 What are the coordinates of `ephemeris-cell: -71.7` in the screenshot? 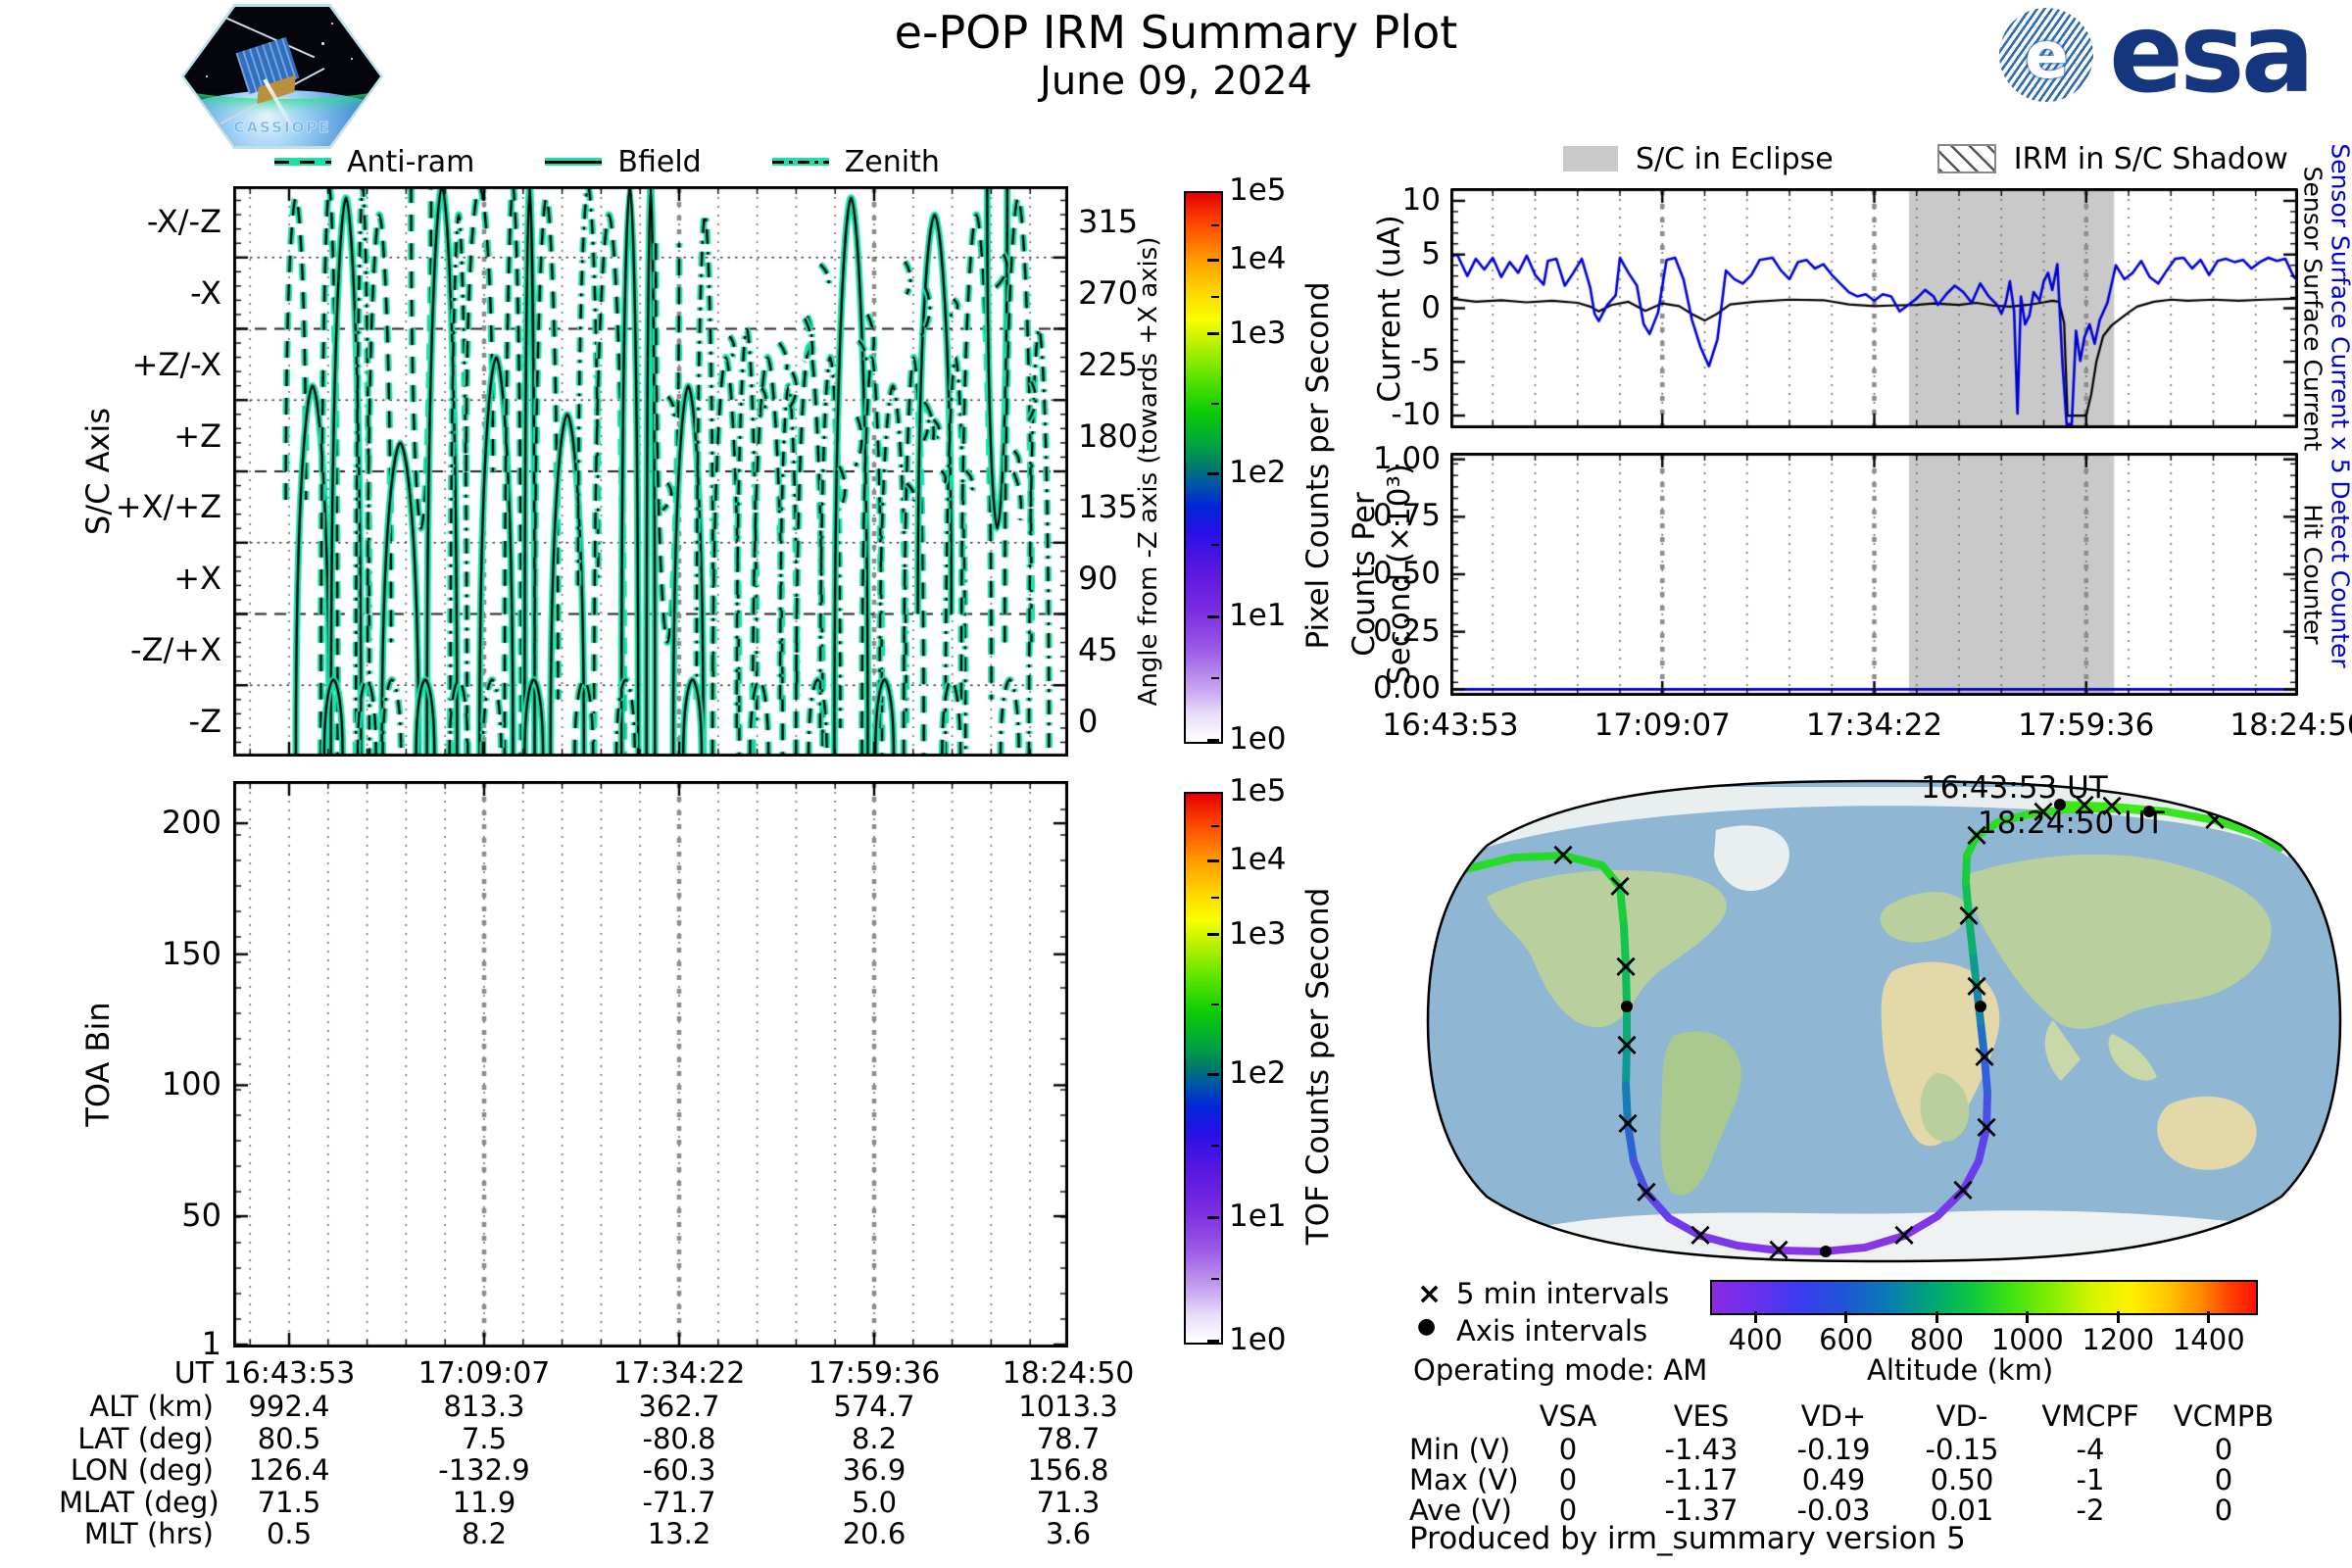 It's located at (679, 1502).